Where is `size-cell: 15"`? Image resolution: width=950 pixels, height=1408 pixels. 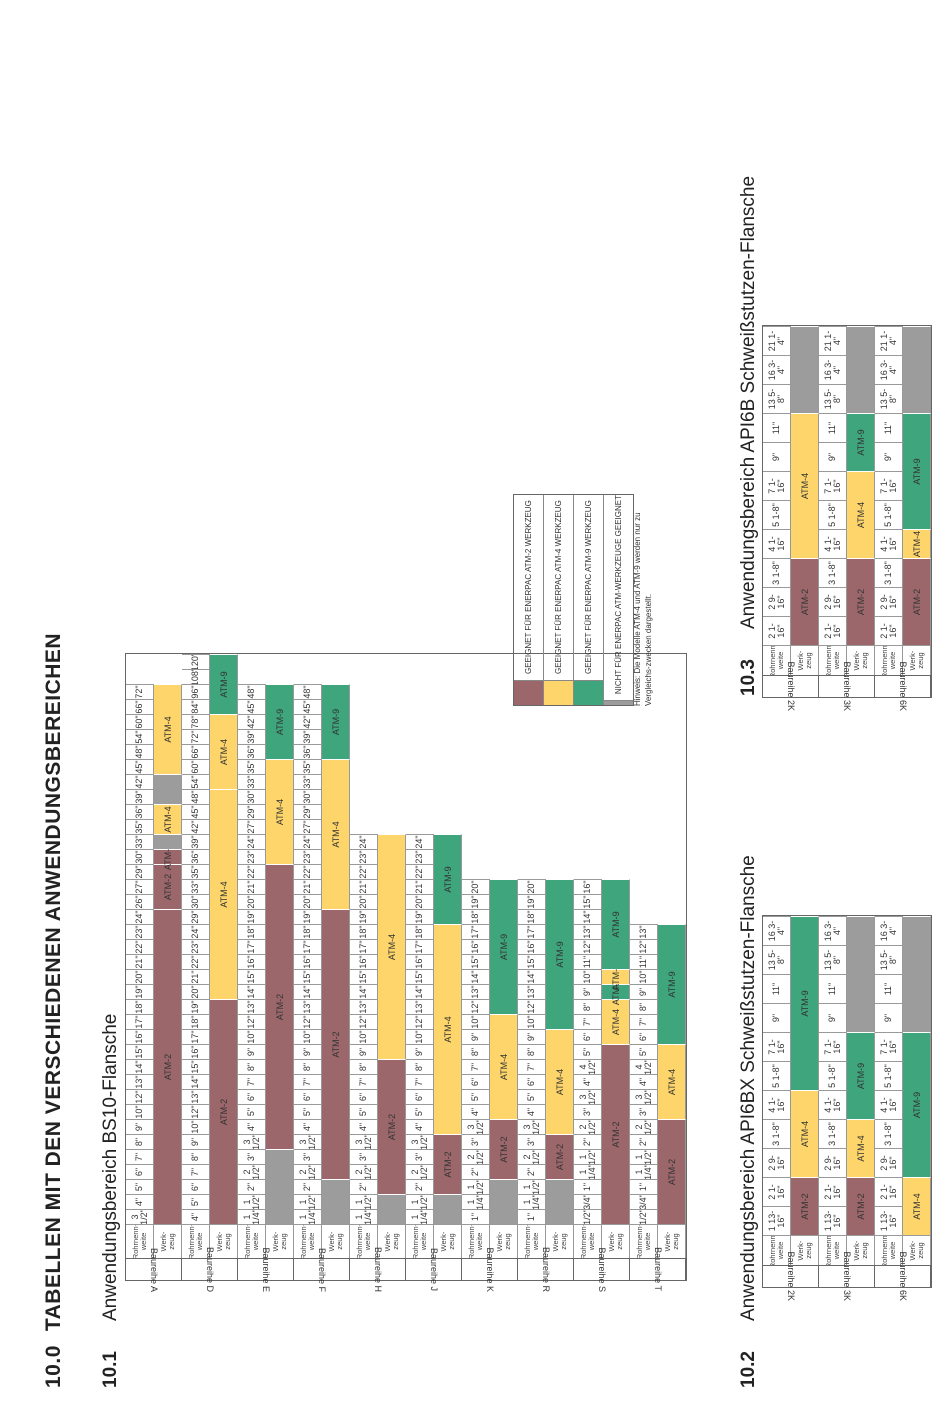
size-cell: 15" is located at coordinates (420, 976).